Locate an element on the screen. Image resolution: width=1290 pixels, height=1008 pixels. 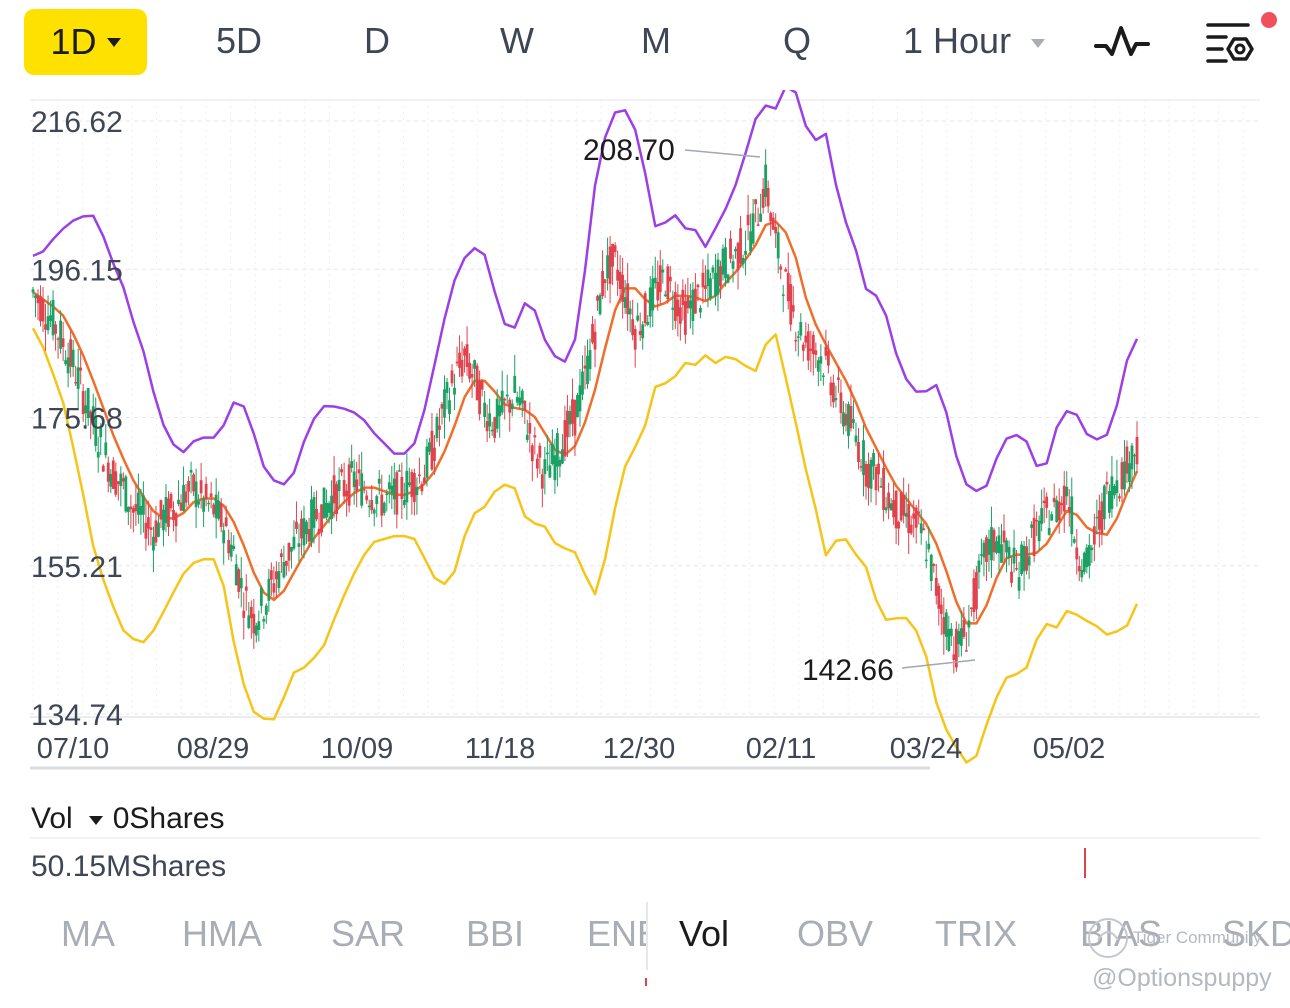
volume-header: Vol 0Shares is located at coordinates (127, 819).